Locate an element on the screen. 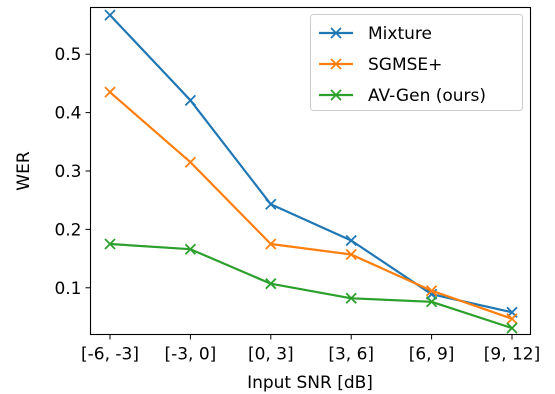 The height and width of the screenshot is (394, 555). legend: Mixture SGMSE+ AV-Gen (ours) is located at coordinates (416, 62).